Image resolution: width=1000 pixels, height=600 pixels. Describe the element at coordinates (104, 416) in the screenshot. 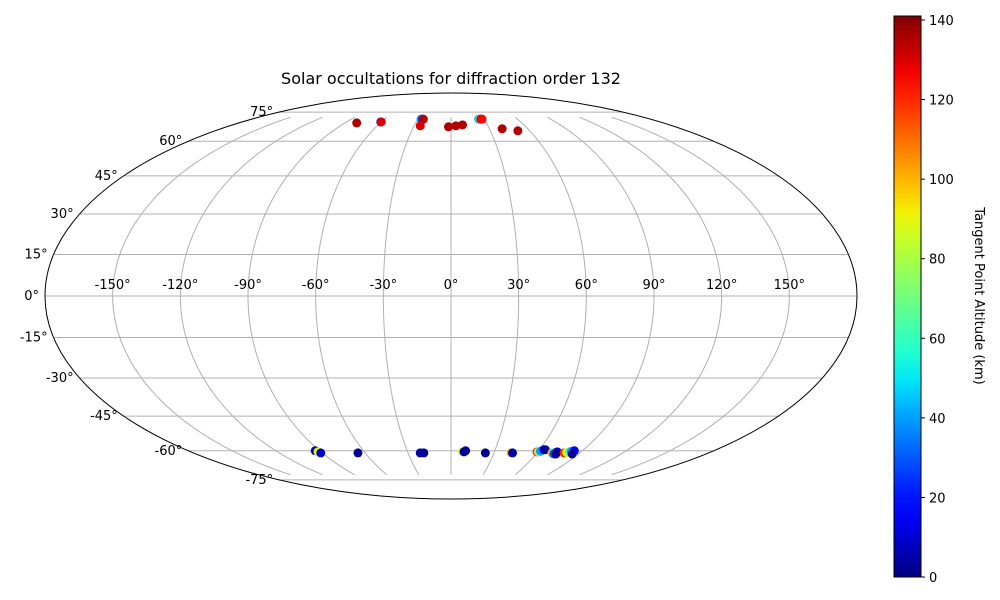

I see `lat-tick-label: -45°` at that location.